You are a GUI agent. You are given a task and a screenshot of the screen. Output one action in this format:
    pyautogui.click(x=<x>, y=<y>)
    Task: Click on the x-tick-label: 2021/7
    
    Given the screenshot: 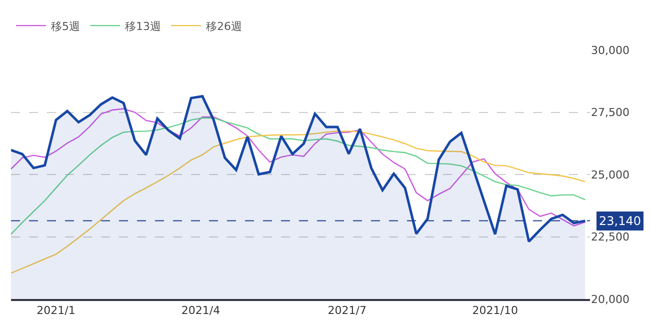 What is the action you would take?
    pyautogui.click(x=347, y=310)
    